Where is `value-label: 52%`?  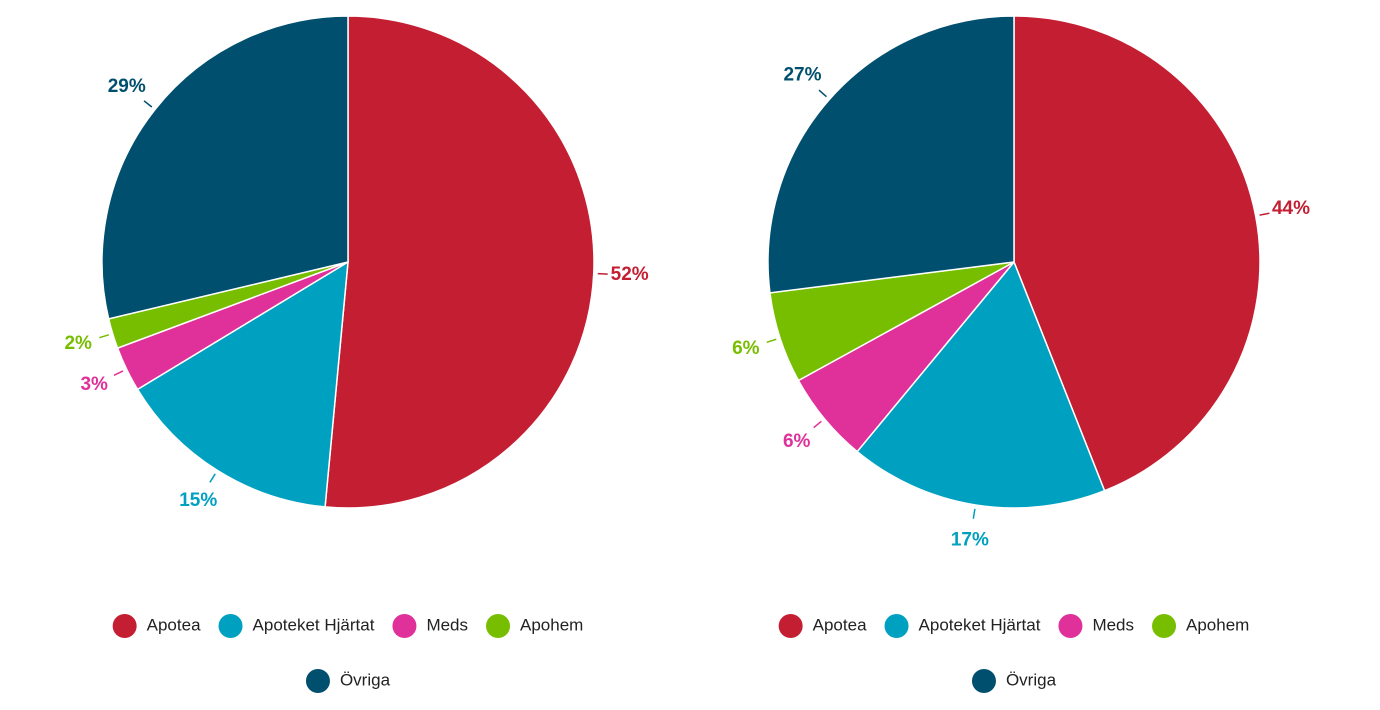 value-label: 52% is located at coordinates (630, 274).